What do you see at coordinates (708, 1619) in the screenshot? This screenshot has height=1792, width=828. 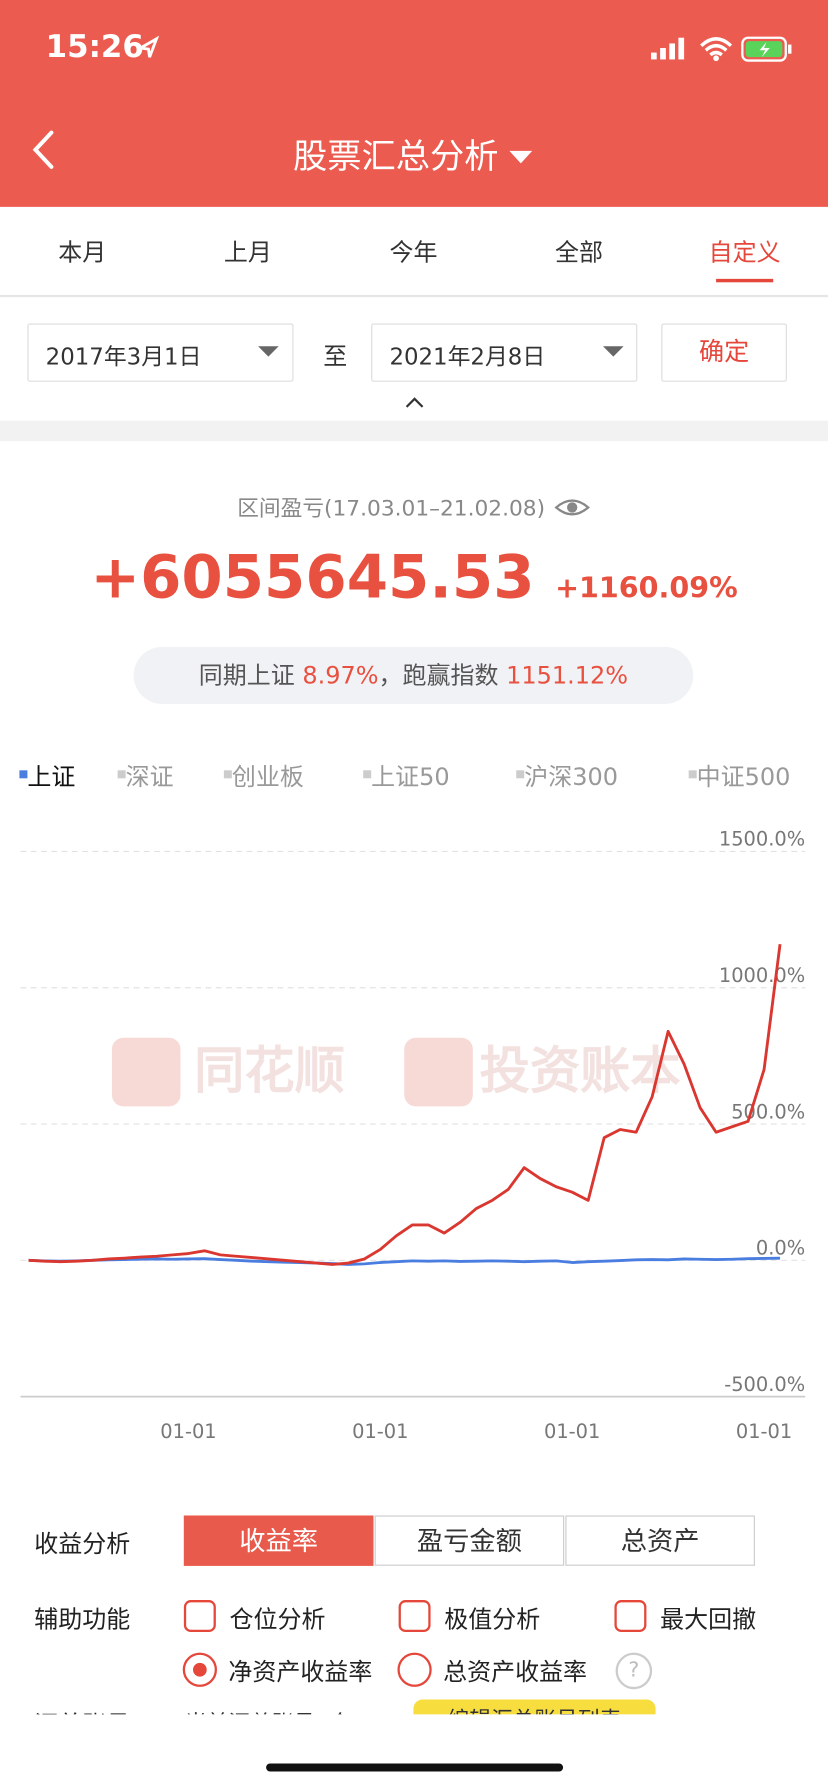 I see `checkbox-label: 最大回撤` at bounding box center [708, 1619].